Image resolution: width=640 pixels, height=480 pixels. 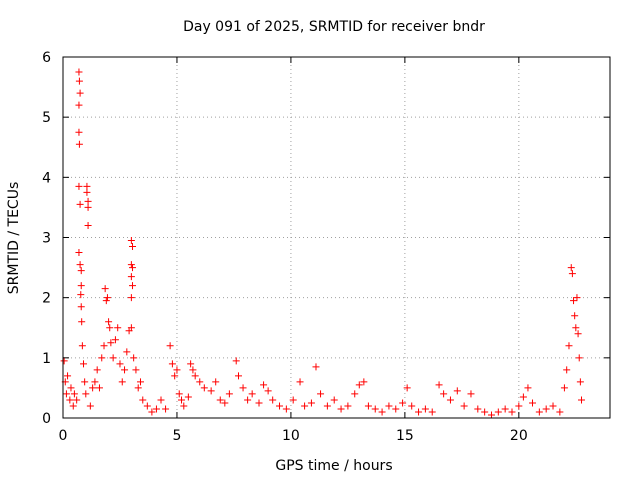 What do you see at coordinates (46, 178) in the screenshot?
I see `y-tick-label: 4` at bounding box center [46, 178].